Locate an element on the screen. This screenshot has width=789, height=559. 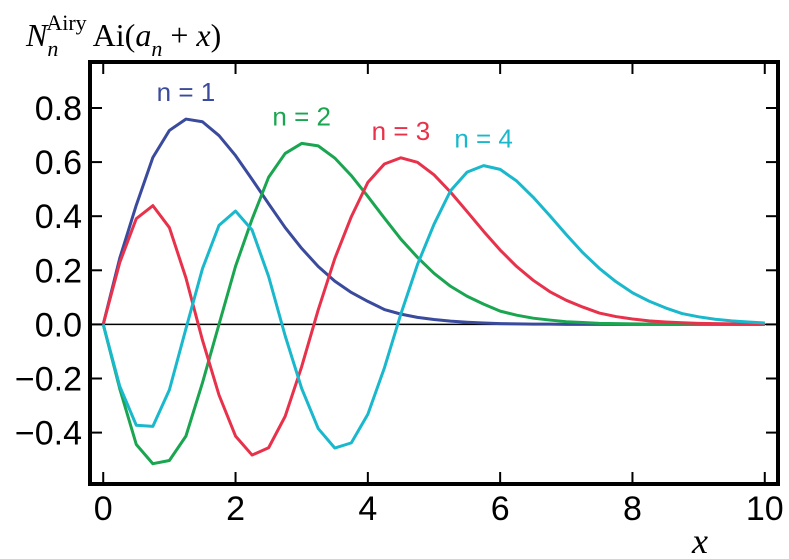
series-label: n = 1 is located at coordinates (186, 92).